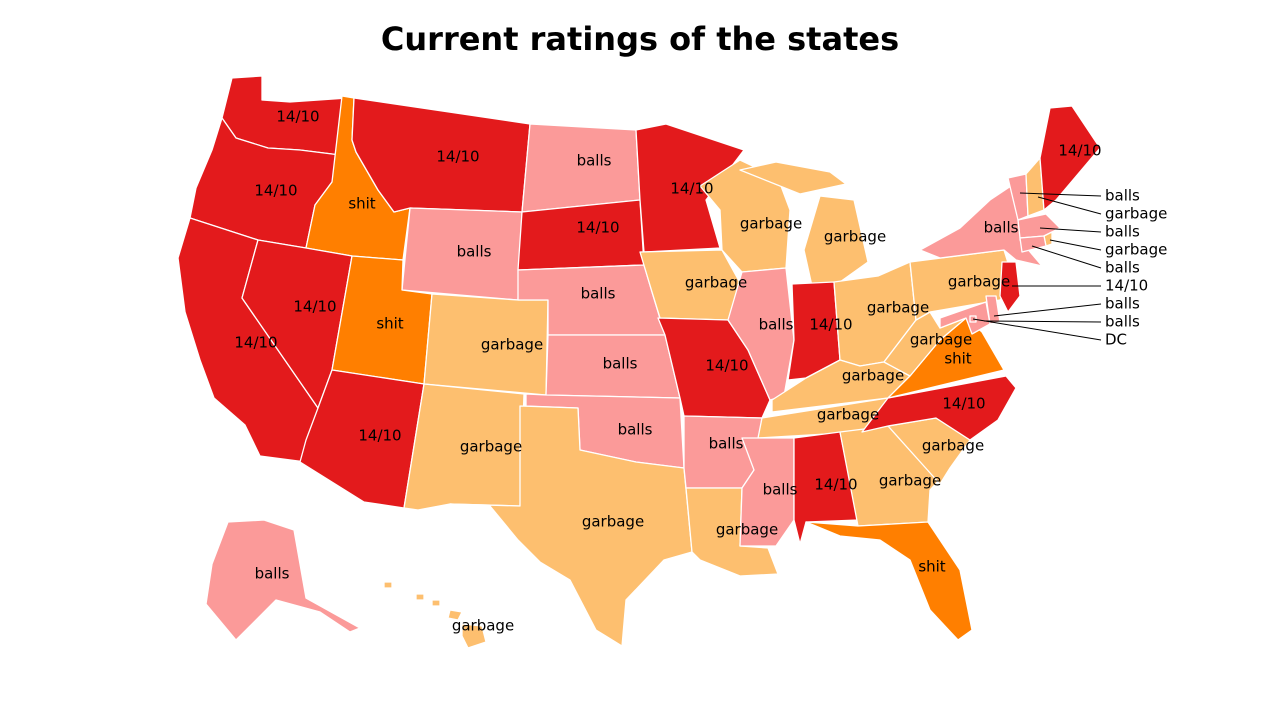 This screenshot has width=1280, height=720. What do you see at coordinates (435, 615) in the screenshot?
I see `state-hi` at bounding box center [435, 615].